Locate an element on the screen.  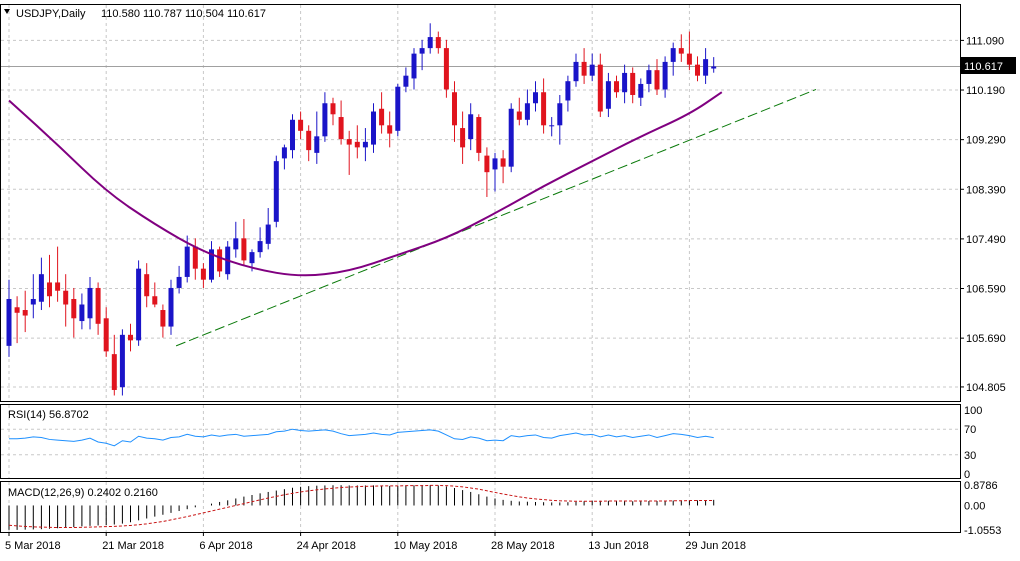
macd-signal-line is located at coordinates (361, 506).